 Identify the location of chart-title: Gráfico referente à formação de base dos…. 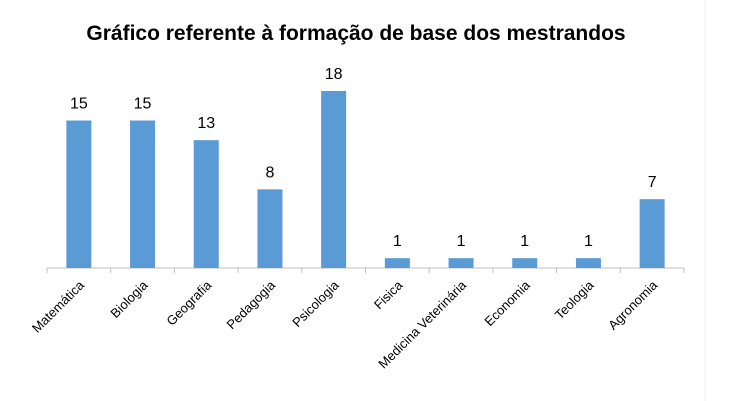
(355, 33).